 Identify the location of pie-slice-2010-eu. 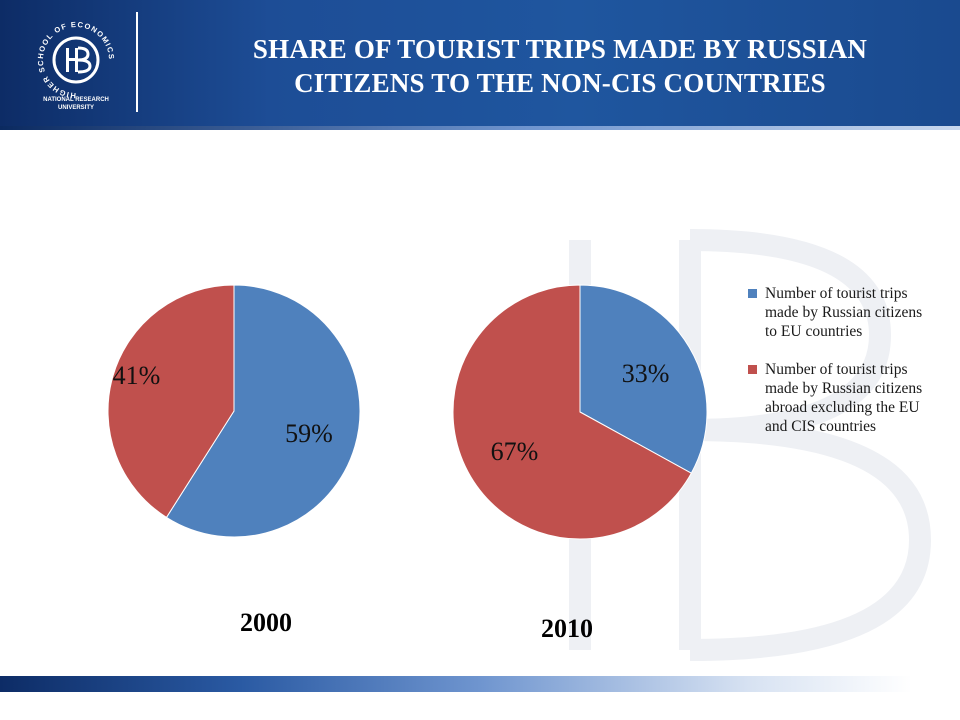
(643, 379).